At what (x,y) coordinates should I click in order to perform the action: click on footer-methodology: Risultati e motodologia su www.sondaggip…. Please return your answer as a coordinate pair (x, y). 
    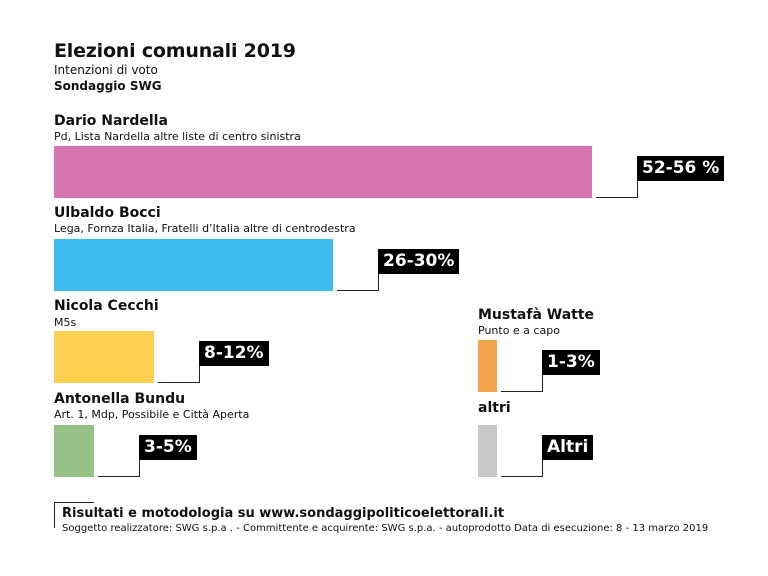
    Looking at the image, I should click on (283, 513).